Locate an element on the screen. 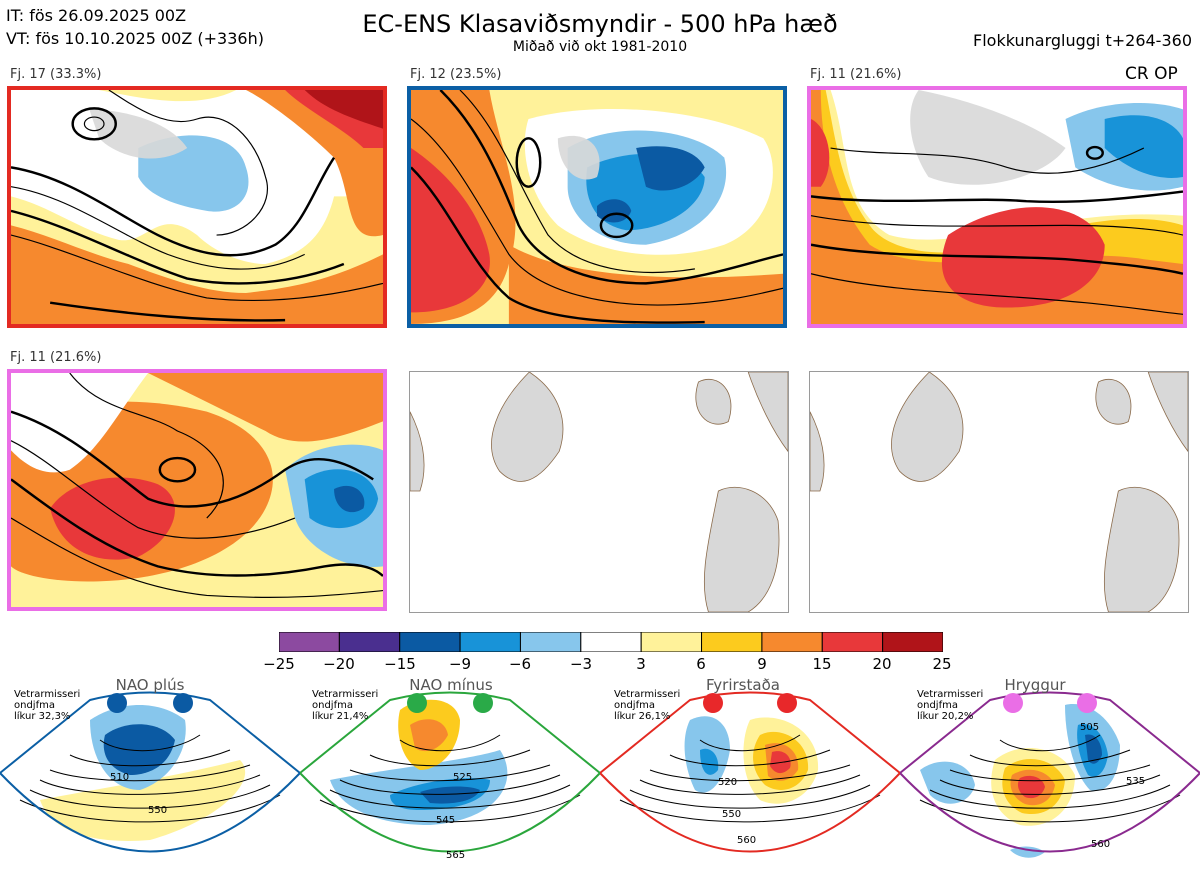 The height and width of the screenshot is (871, 1200). colorbar-tick: 3 is located at coordinates (641, 664).